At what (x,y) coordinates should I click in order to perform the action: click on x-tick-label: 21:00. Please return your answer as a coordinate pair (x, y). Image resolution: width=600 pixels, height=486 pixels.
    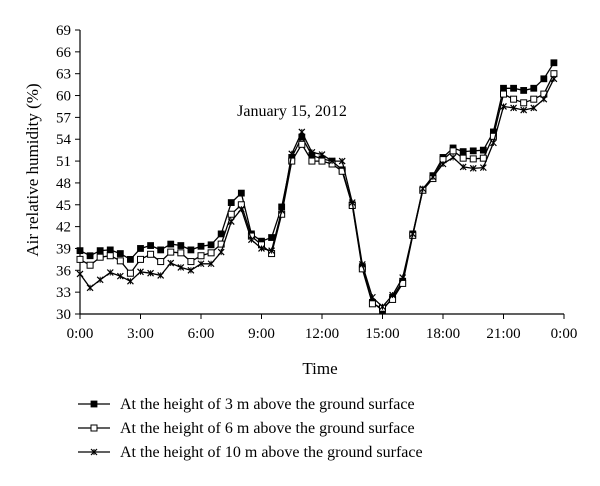
    Looking at the image, I should click on (503, 334).